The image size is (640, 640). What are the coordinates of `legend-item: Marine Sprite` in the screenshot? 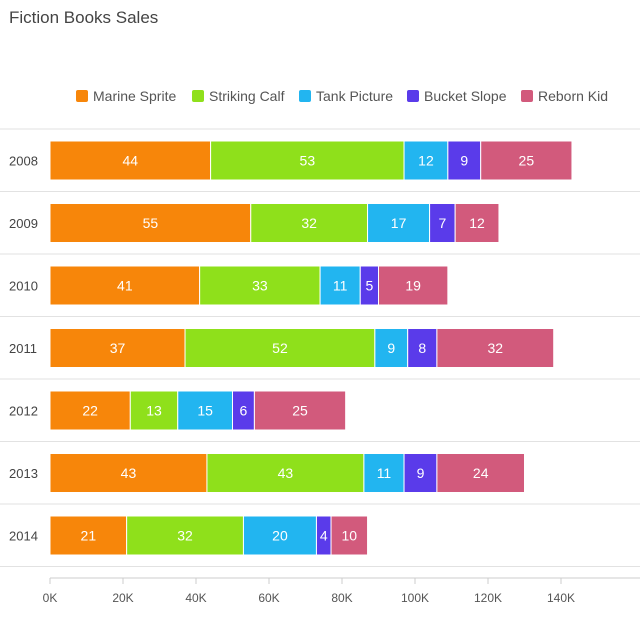 It's located at (126, 96).